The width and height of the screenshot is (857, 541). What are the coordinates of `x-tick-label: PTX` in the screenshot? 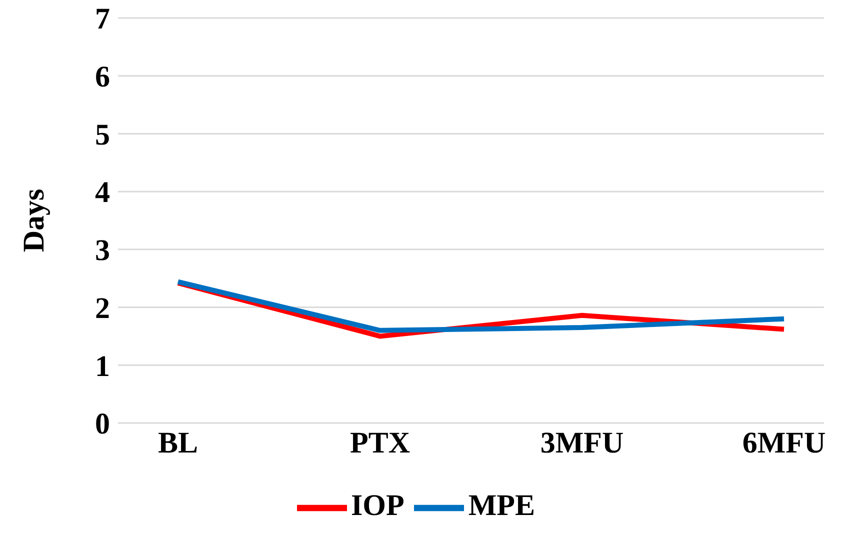 It's located at (380, 443).